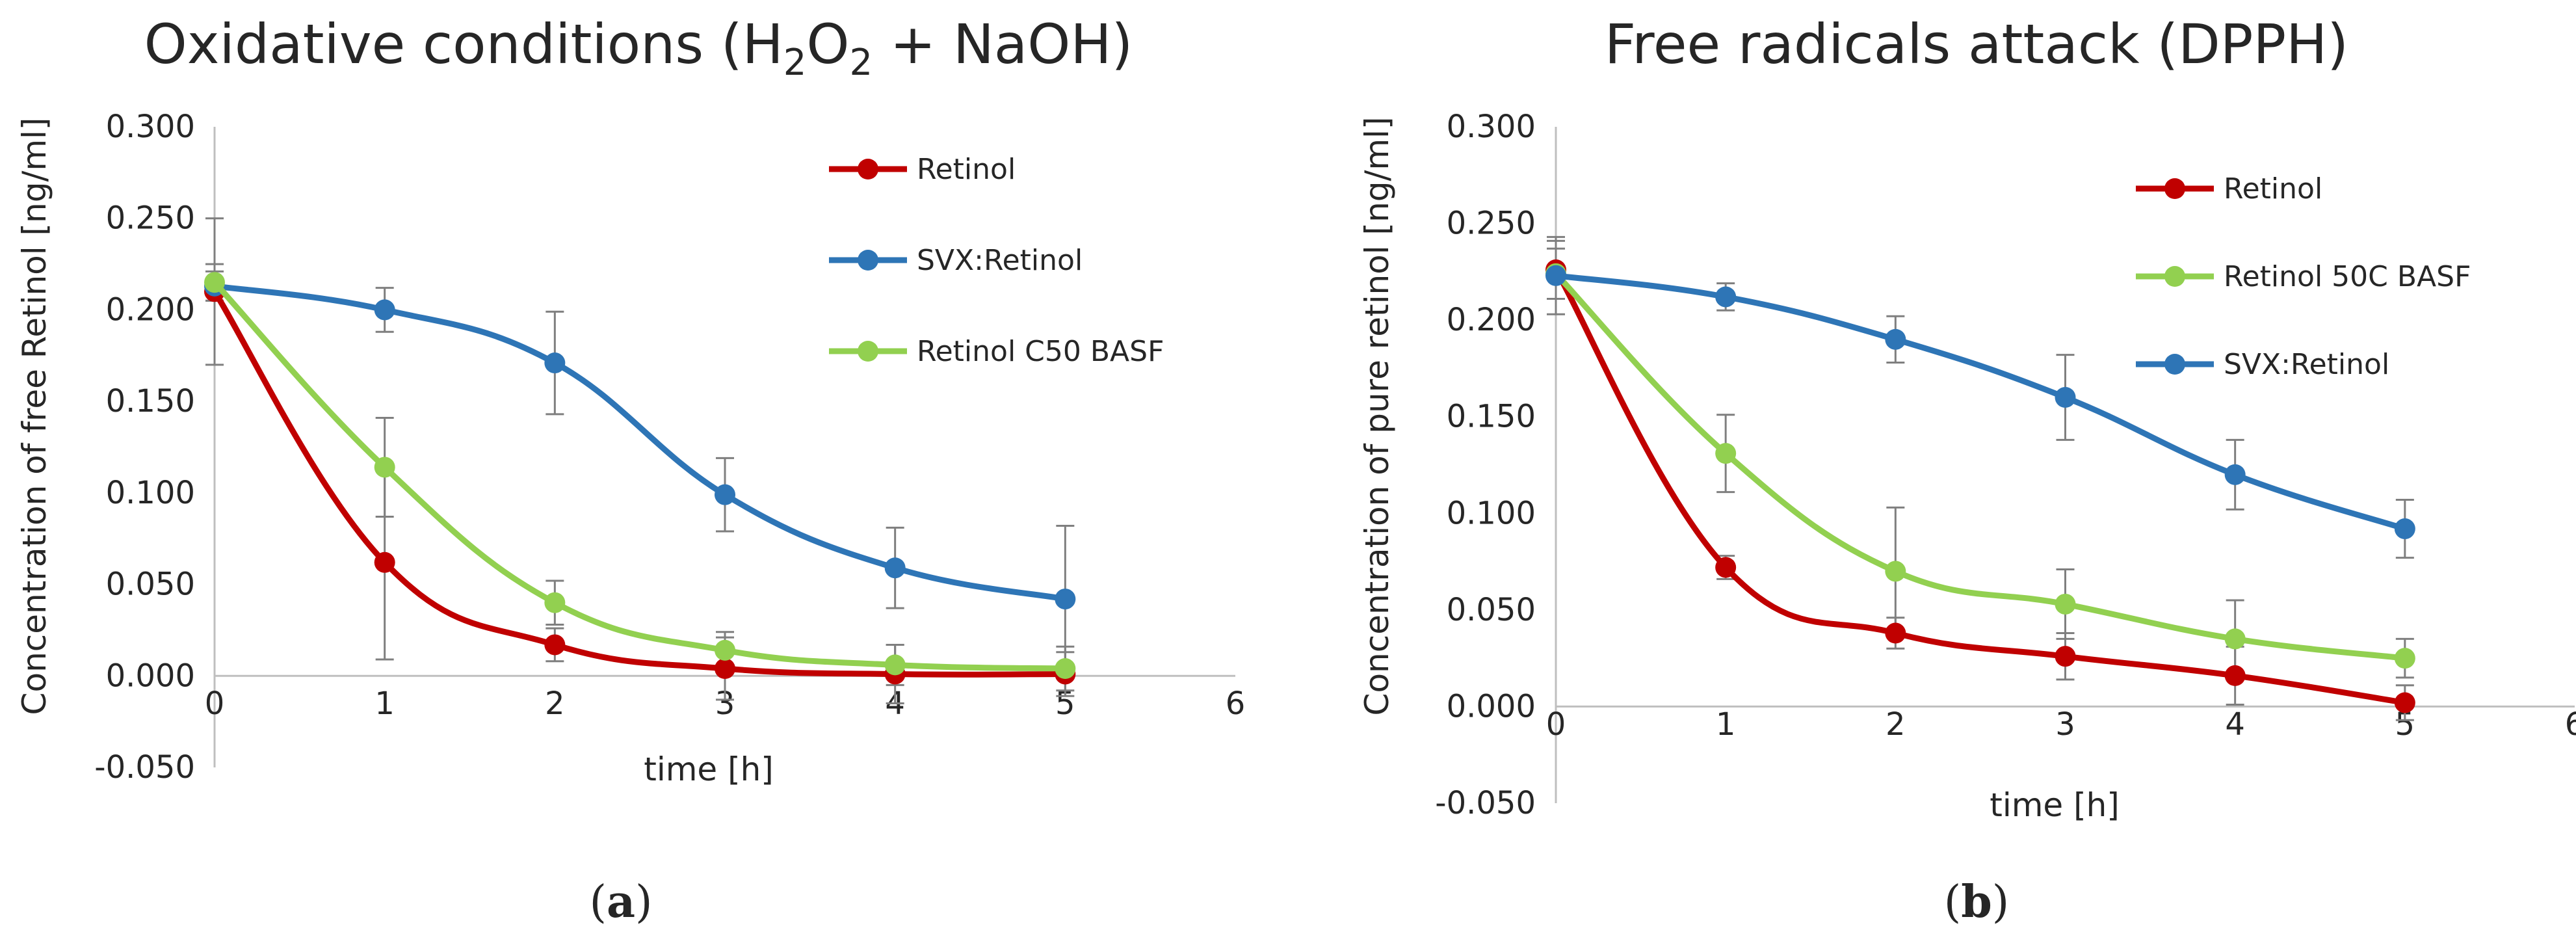 The height and width of the screenshot is (943, 2576). What do you see at coordinates (966, 170) in the screenshot?
I see `chart-a-legend-label: Retinol` at bounding box center [966, 170].